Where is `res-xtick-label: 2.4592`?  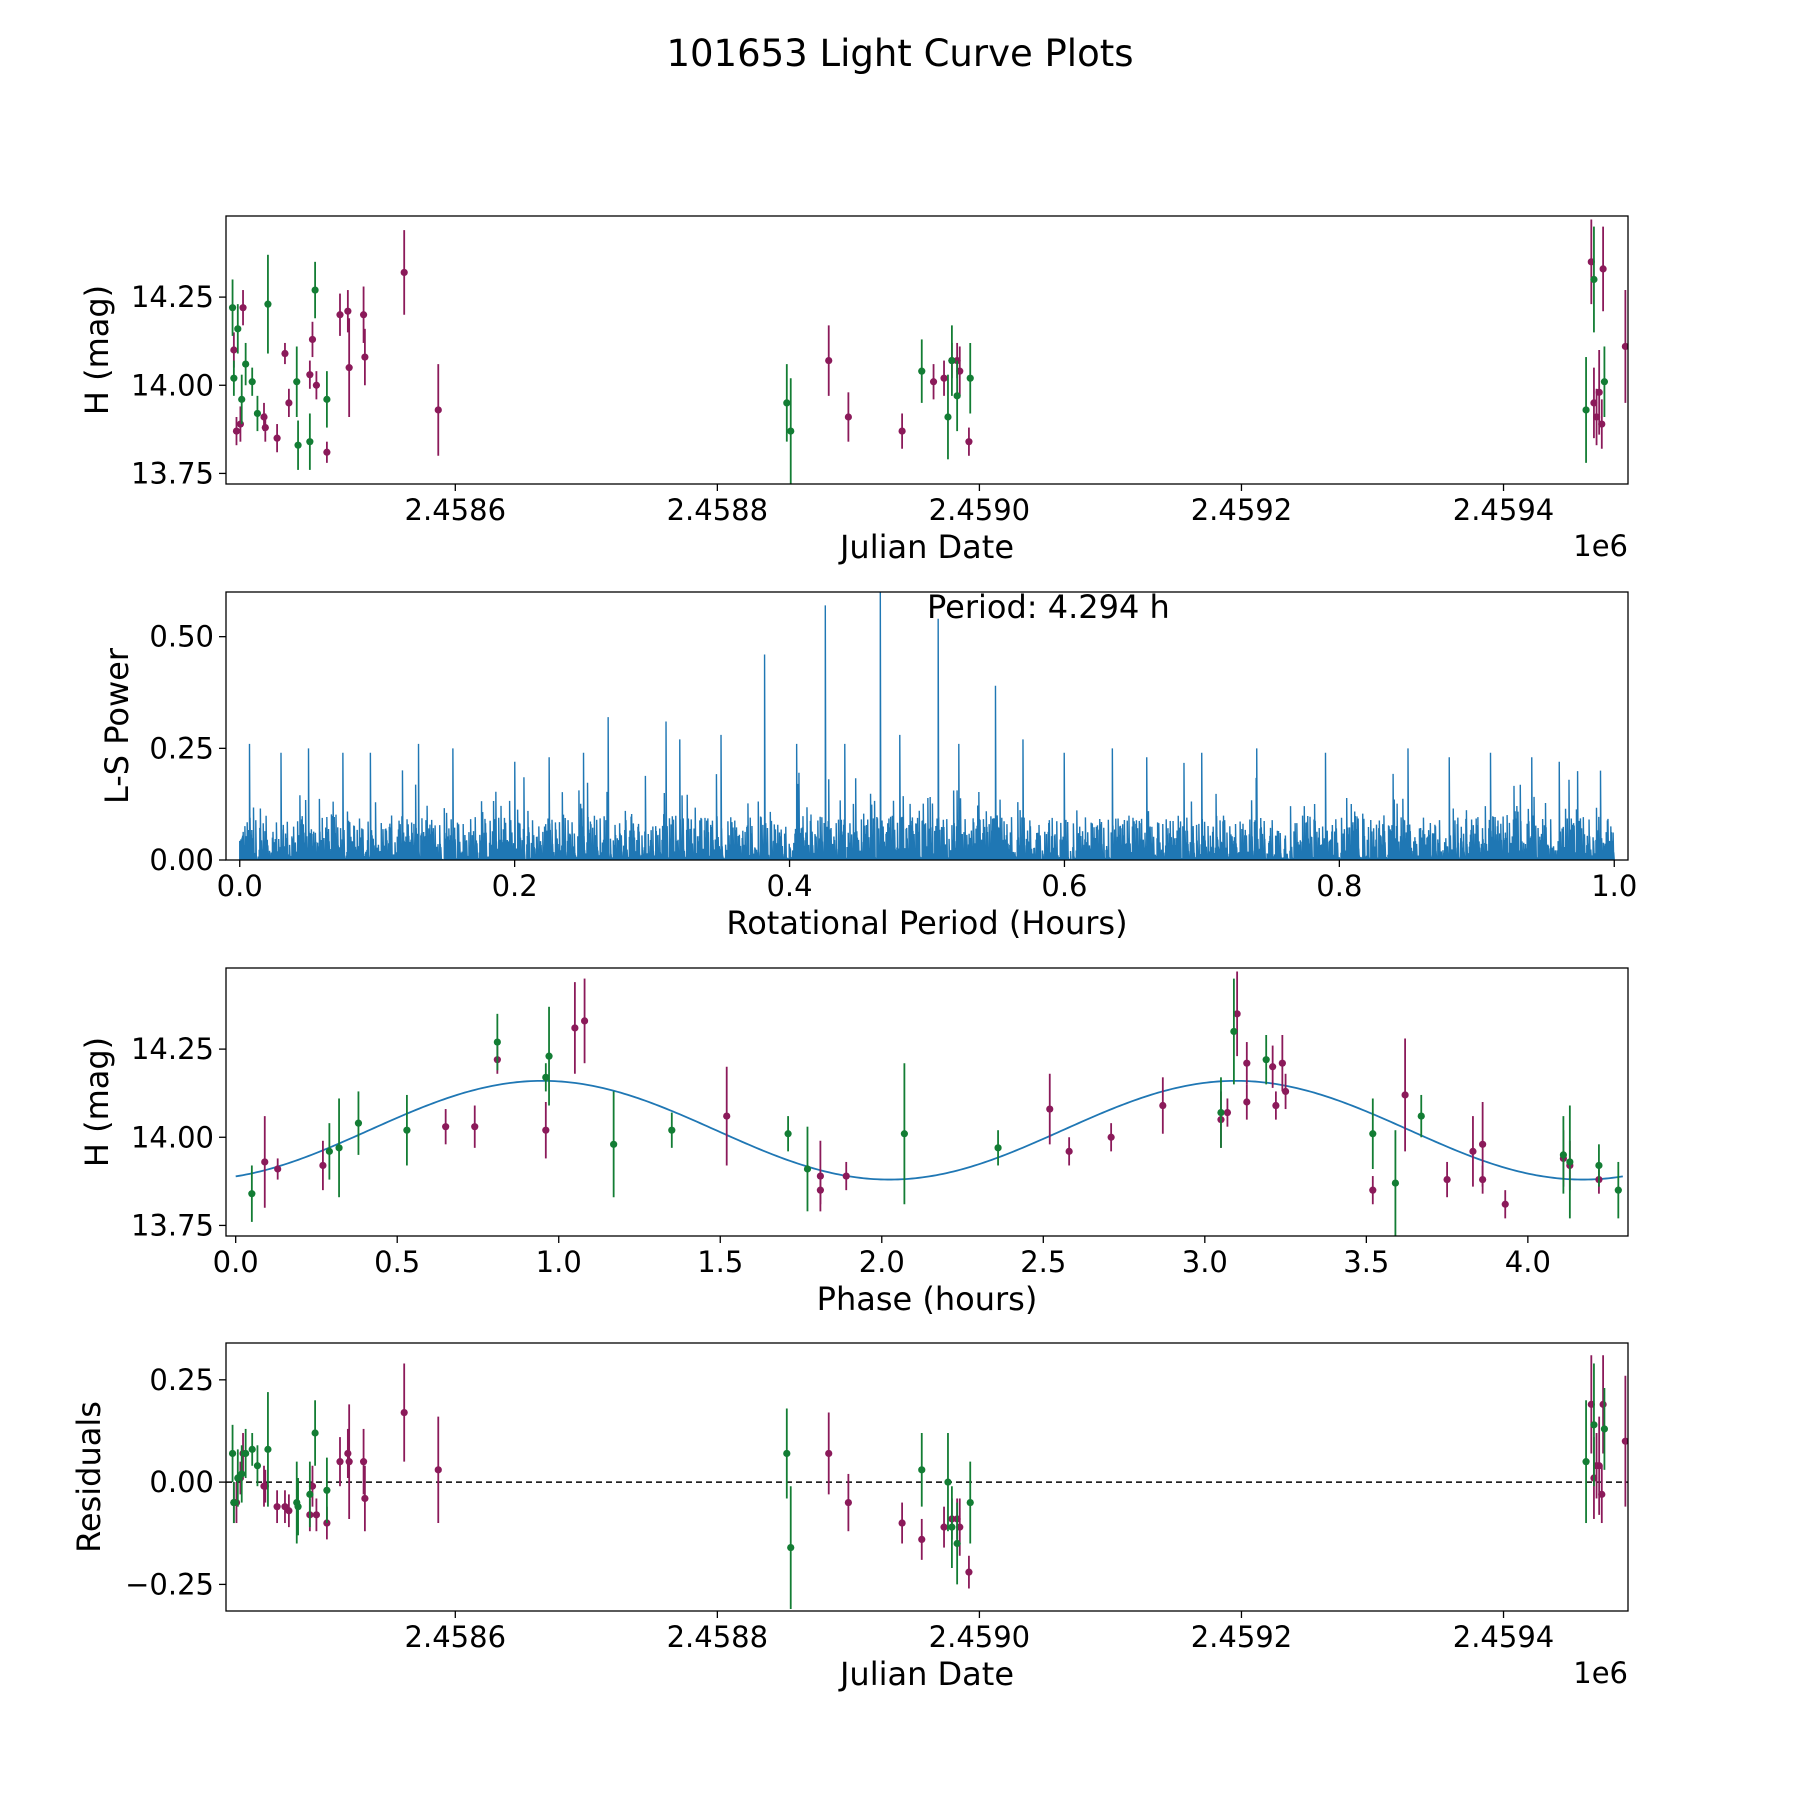
res-xtick-label: 2.4592 is located at coordinates (1241, 1637).